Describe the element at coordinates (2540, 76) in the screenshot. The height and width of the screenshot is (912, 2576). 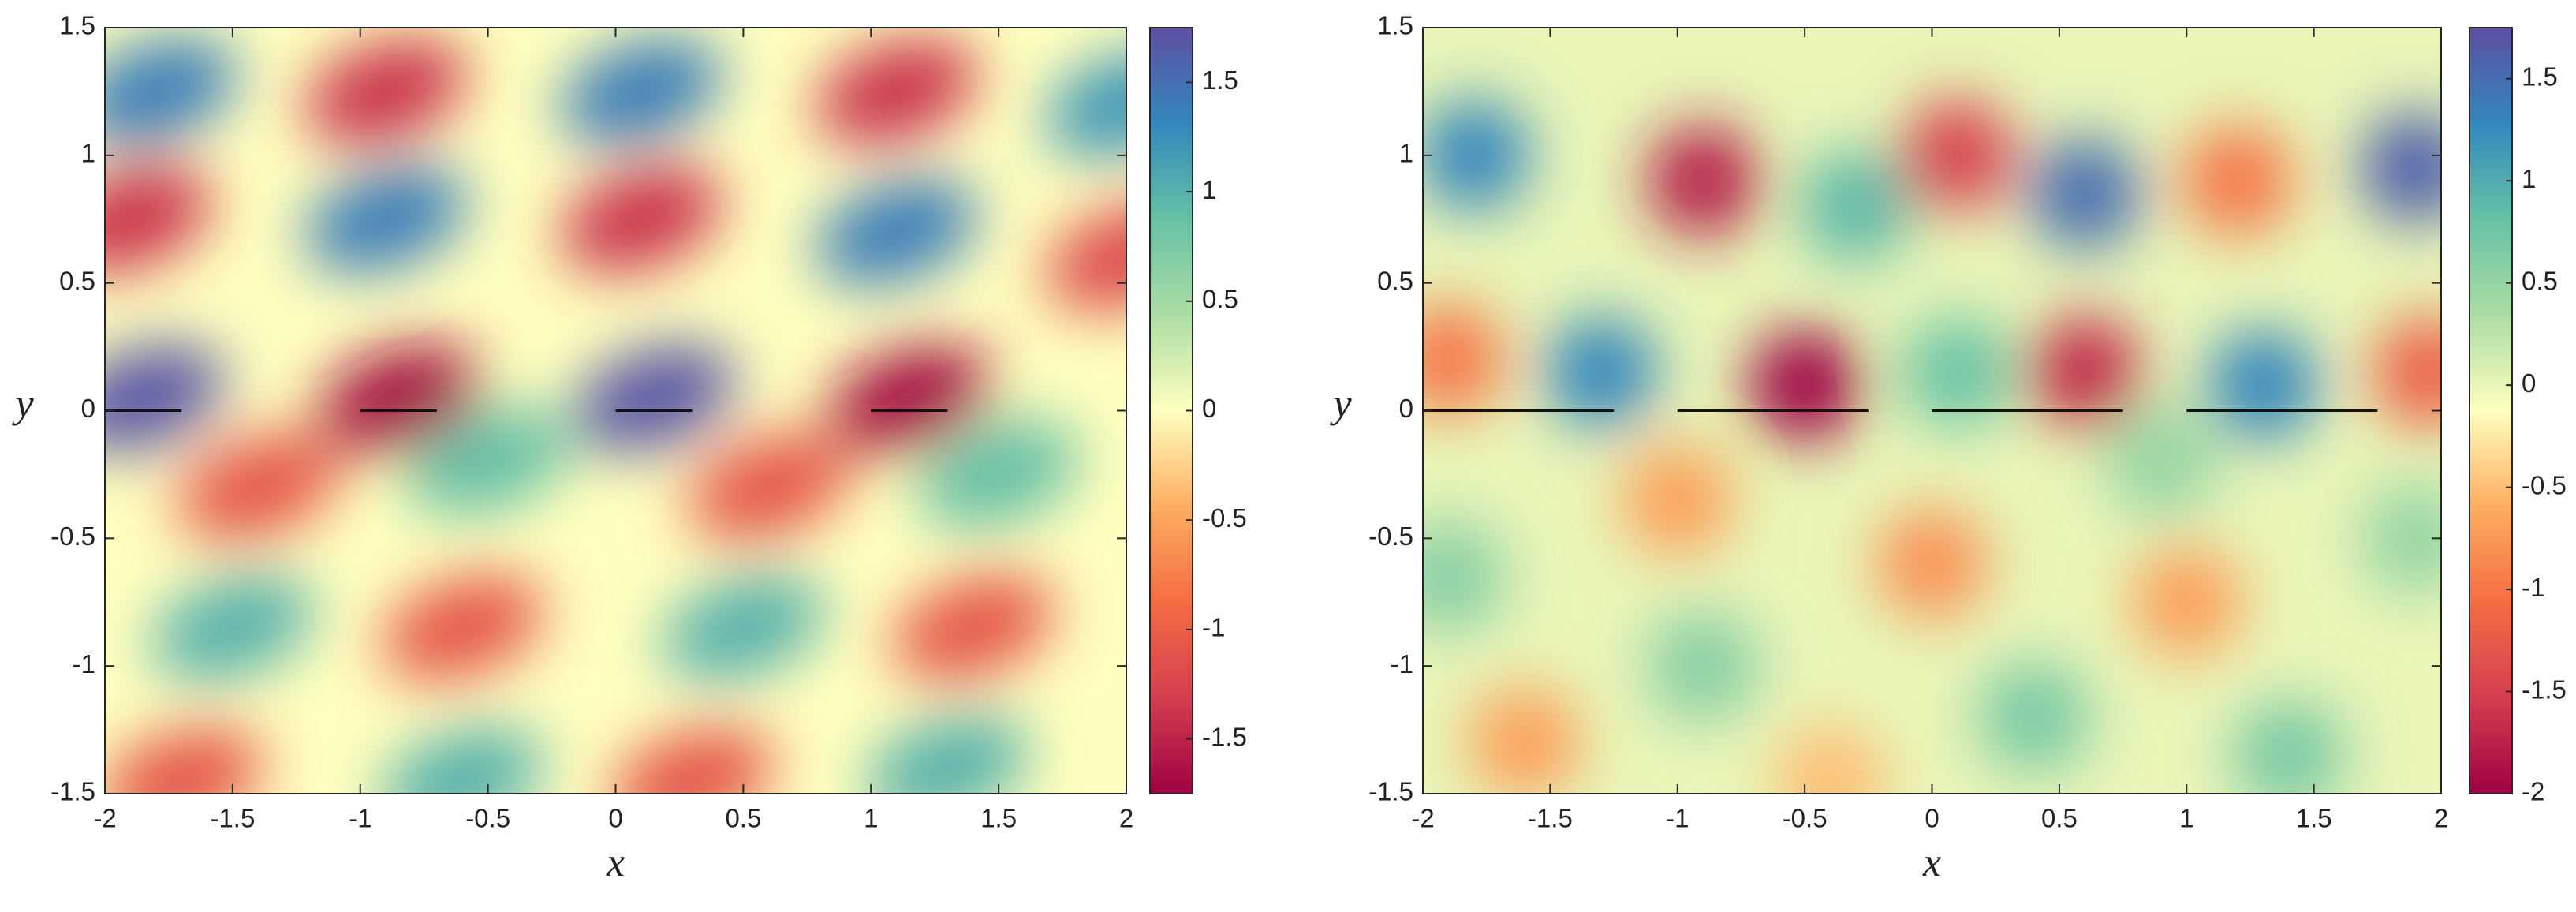
I see `colorbar-tick-label: 1.5` at that location.